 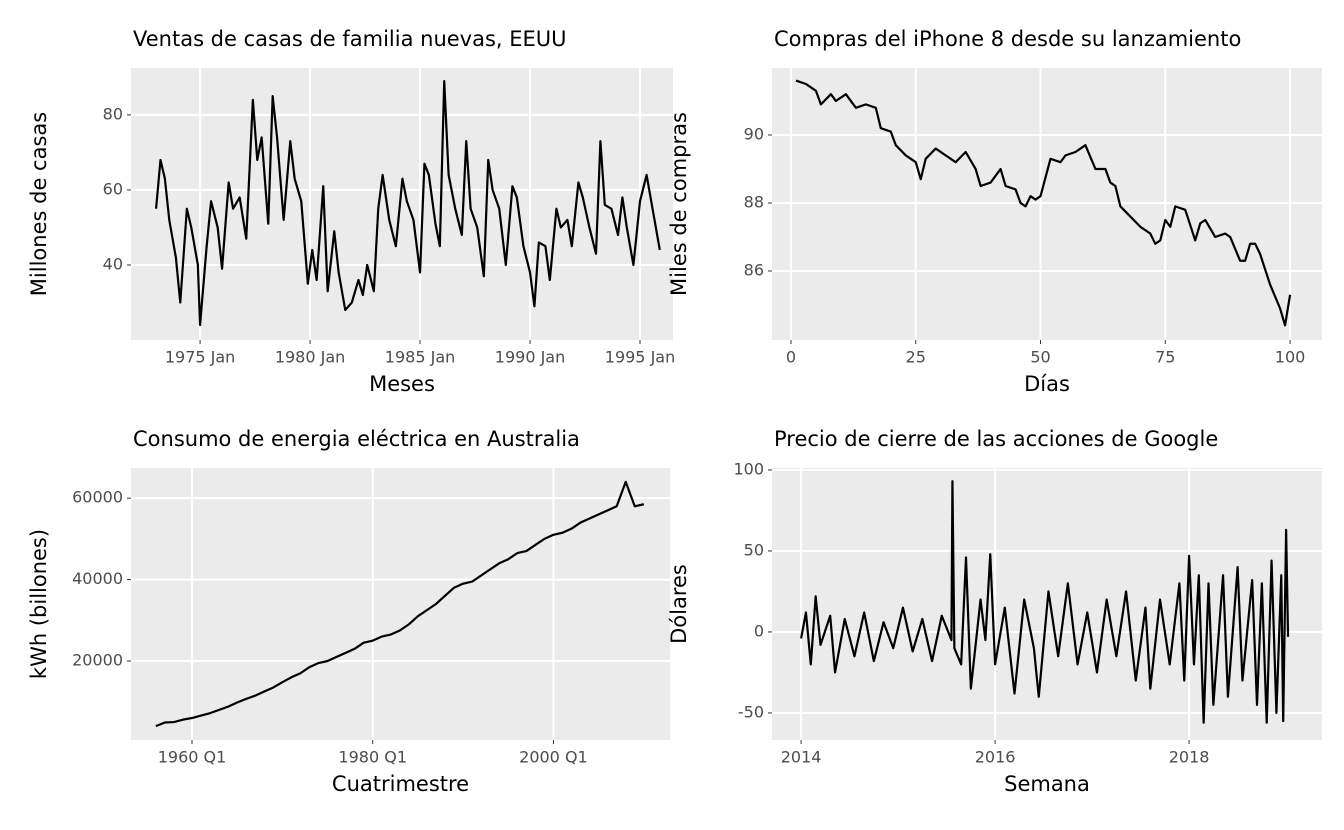 I want to click on y-tick-label: 88, so click(x=754, y=201).